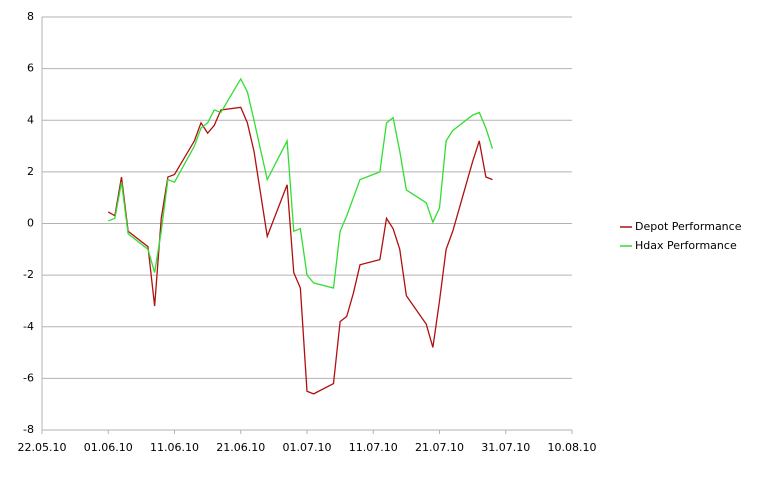 The height and width of the screenshot is (482, 770). What do you see at coordinates (28, 377) in the screenshot?
I see `y-tick-label: -6` at bounding box center [28, 377].